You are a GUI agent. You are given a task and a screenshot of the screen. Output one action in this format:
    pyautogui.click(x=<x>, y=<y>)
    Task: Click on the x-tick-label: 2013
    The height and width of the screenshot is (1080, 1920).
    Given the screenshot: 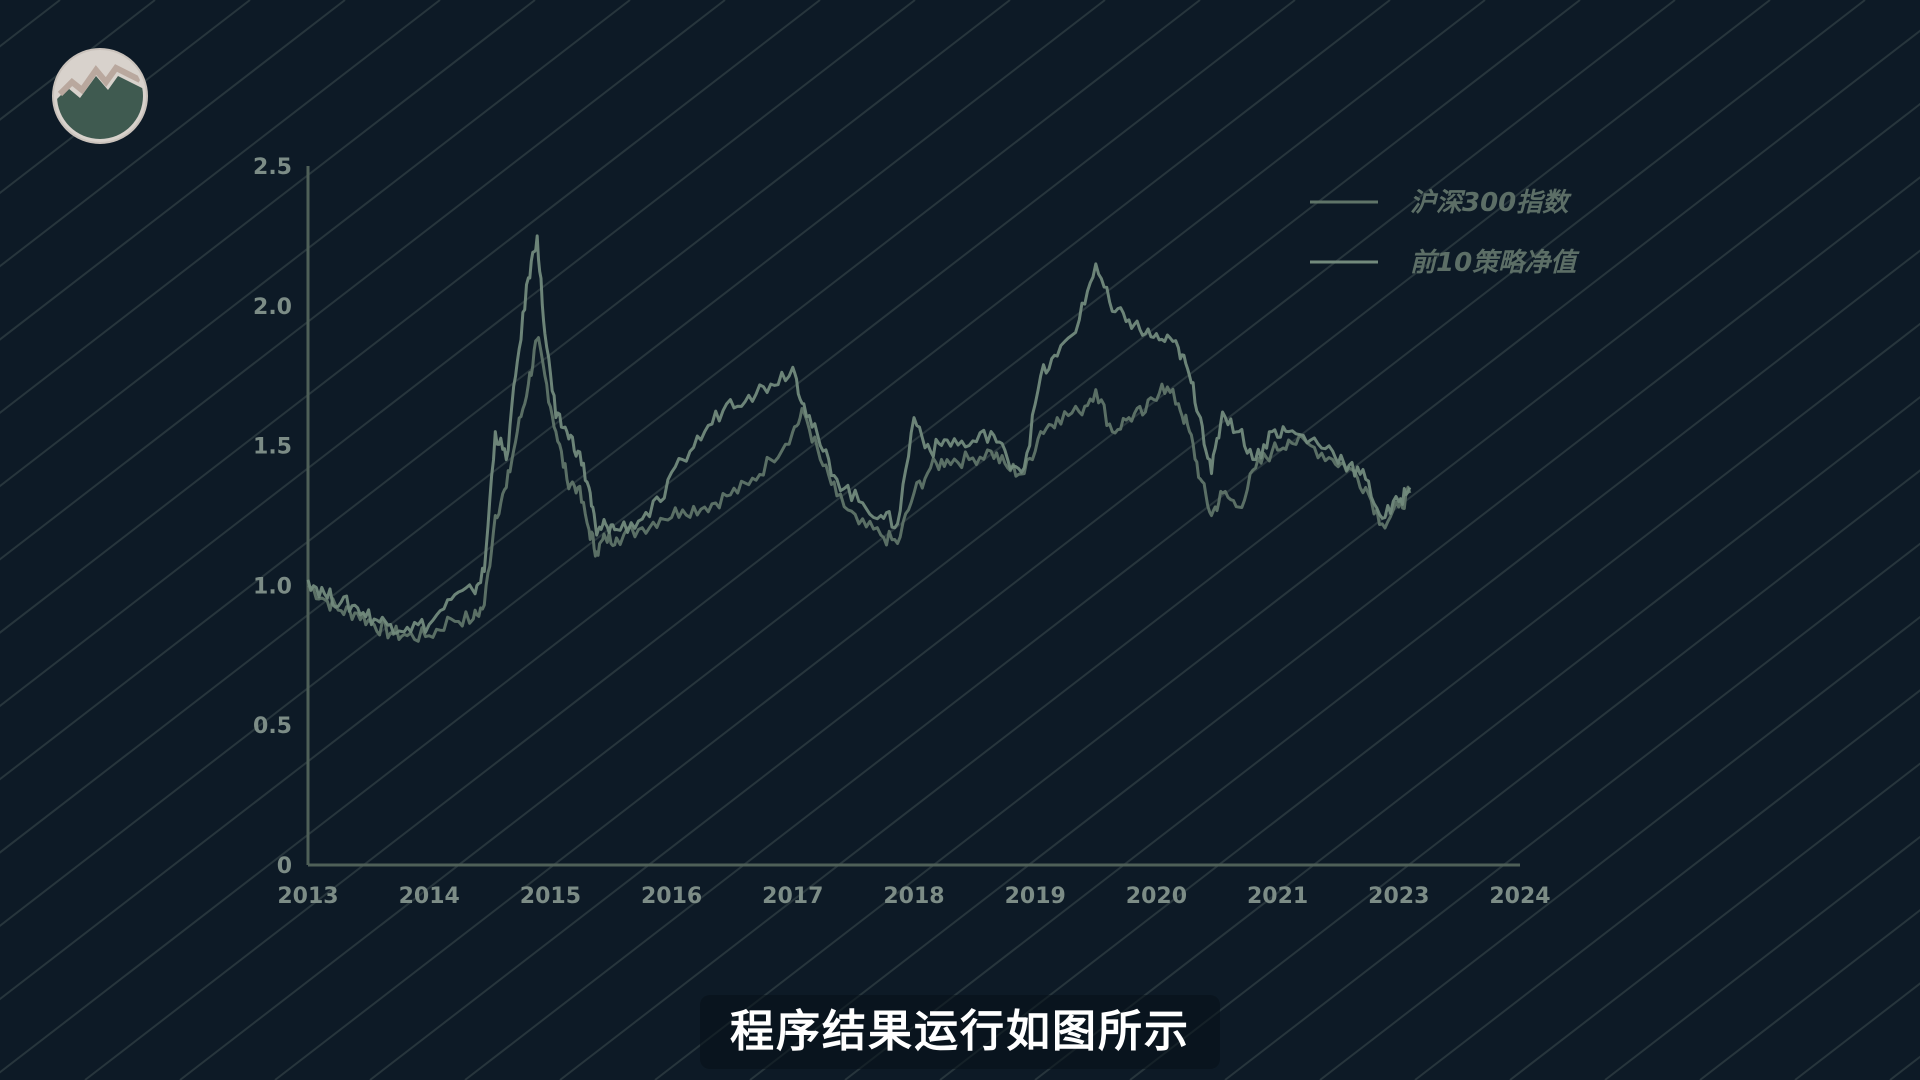 What is the action you would take?
    pyautogui.click(x=307, y=896)
    